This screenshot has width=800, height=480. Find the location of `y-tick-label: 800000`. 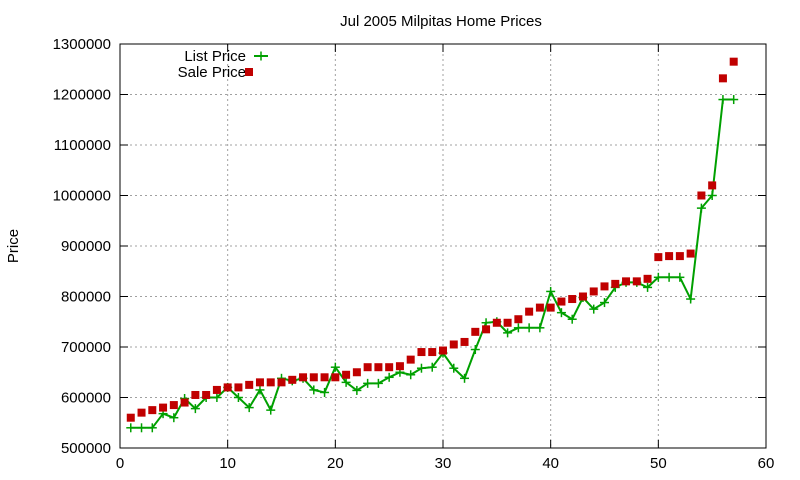

y-tick-label: 800000 is located at coordinates (86, 297).